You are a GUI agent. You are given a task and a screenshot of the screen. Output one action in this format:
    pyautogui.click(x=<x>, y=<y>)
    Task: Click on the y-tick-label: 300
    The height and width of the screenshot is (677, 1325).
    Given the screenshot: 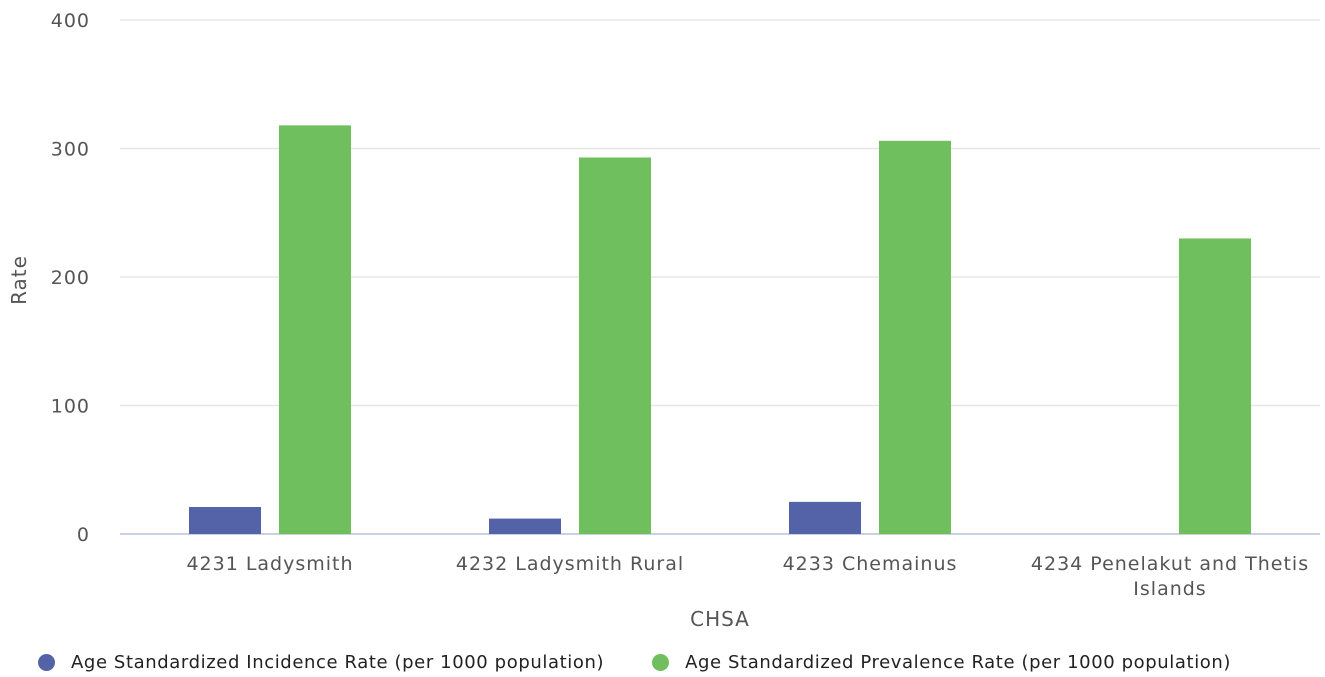 What is the action you would take?
    pyautogui.click(x=70, y=150)
    